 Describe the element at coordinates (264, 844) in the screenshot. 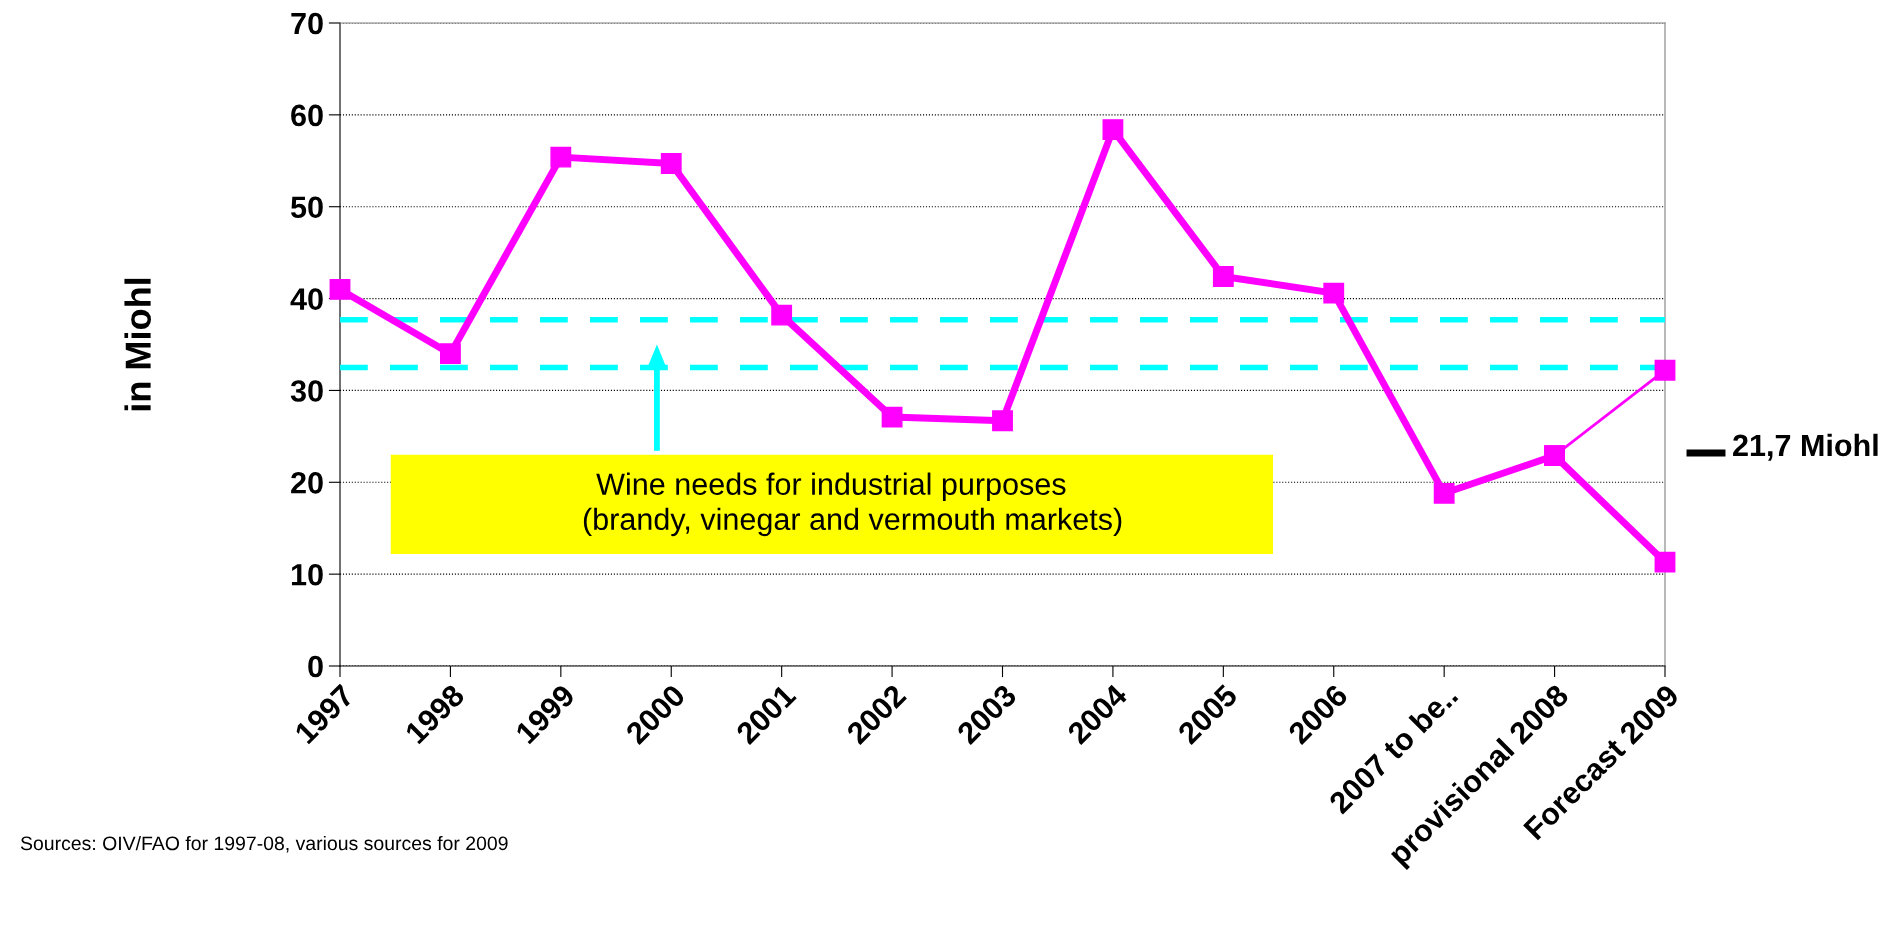

I see `source-note: Sources: OIV/FAO for 1997-08, various sources for 2009` at that location.